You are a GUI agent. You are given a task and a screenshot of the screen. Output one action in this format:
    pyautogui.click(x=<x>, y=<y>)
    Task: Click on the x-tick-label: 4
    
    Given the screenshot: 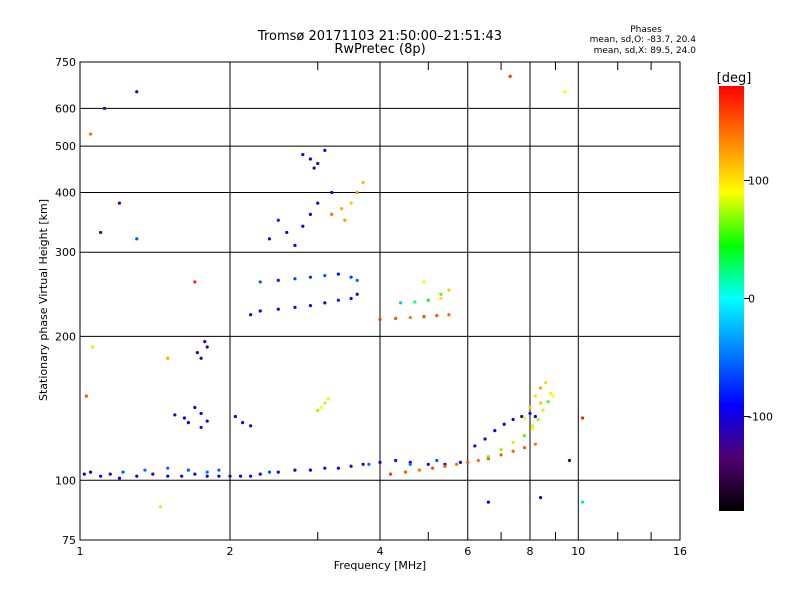 What is the action you would take?
    pyautogui.click(x=380, y=551)
    